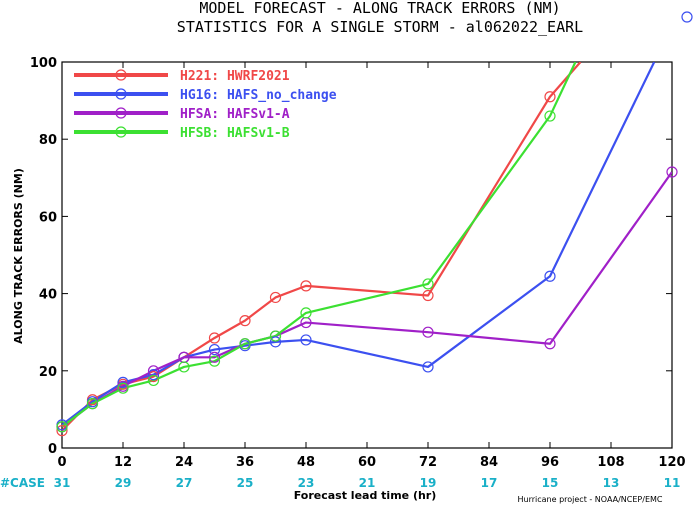  Describe the element at coordinates (550, 483) in the screenshot. I see `case-count: 15` at that location.